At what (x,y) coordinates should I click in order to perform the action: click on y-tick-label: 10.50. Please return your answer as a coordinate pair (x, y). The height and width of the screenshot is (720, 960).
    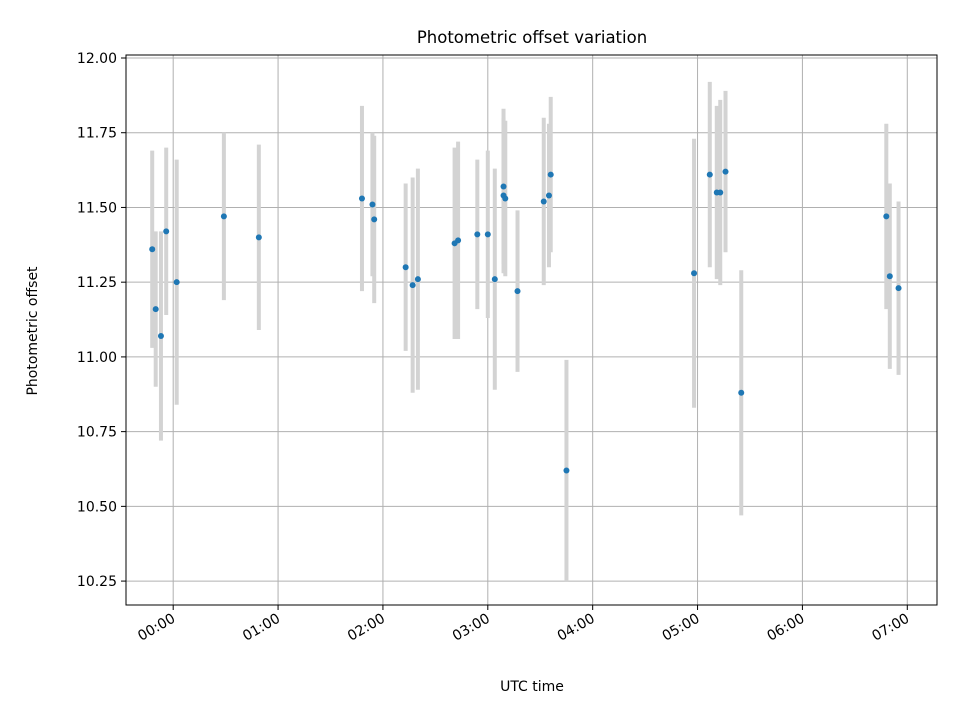
    Looking at the image, I should click on (97, 507).